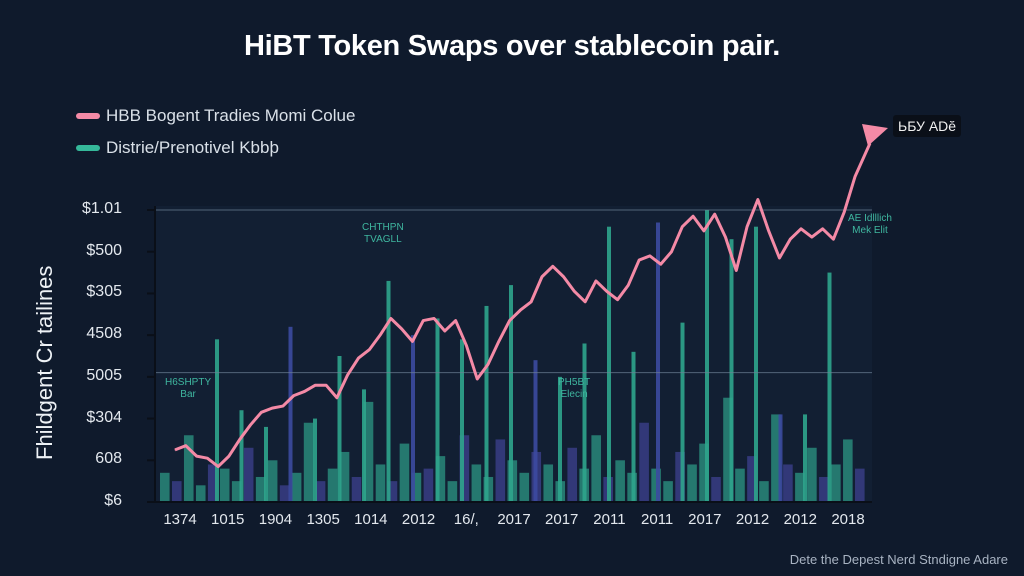 This screenshot has width=1024, height=576. Describe the element at coordinates (231, 115) in the screenshot. I see `legend-label: HBB Bogent Tradies Momi Colue` at that location.